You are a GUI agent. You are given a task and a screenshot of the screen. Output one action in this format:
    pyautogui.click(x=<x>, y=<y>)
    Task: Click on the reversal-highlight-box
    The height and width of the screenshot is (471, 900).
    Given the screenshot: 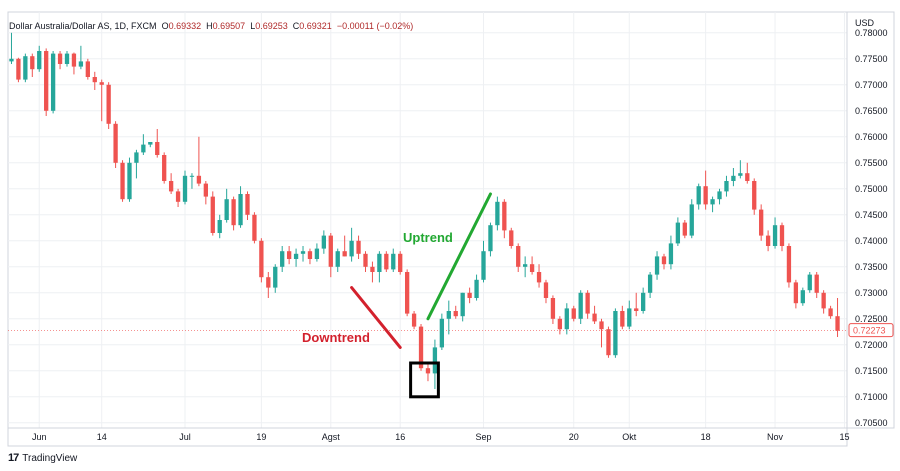 What is the action you would take?
    pyautogui.click(x=424, y=380)
    